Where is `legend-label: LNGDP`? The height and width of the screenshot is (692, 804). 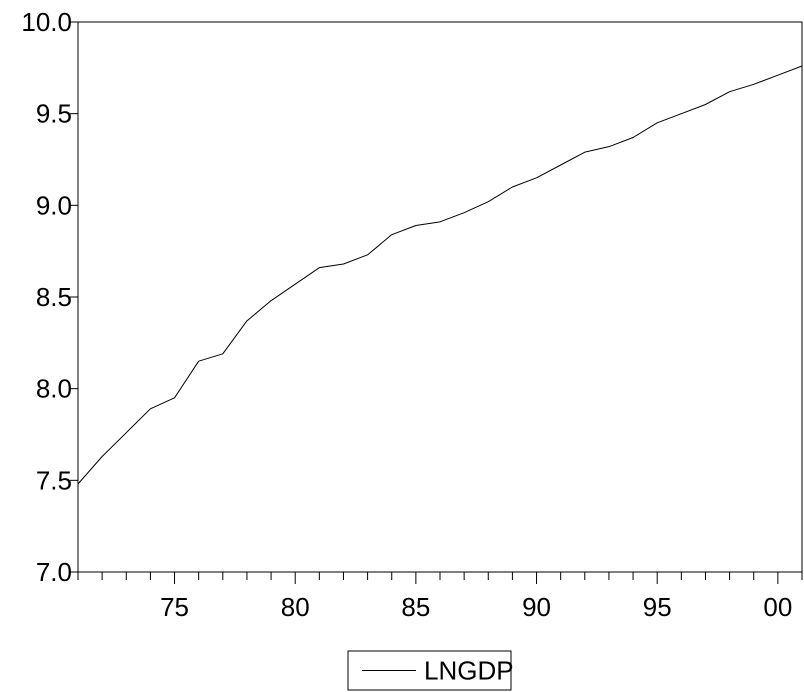
legend-label: LNGDP is located at coordinates (469, 671).